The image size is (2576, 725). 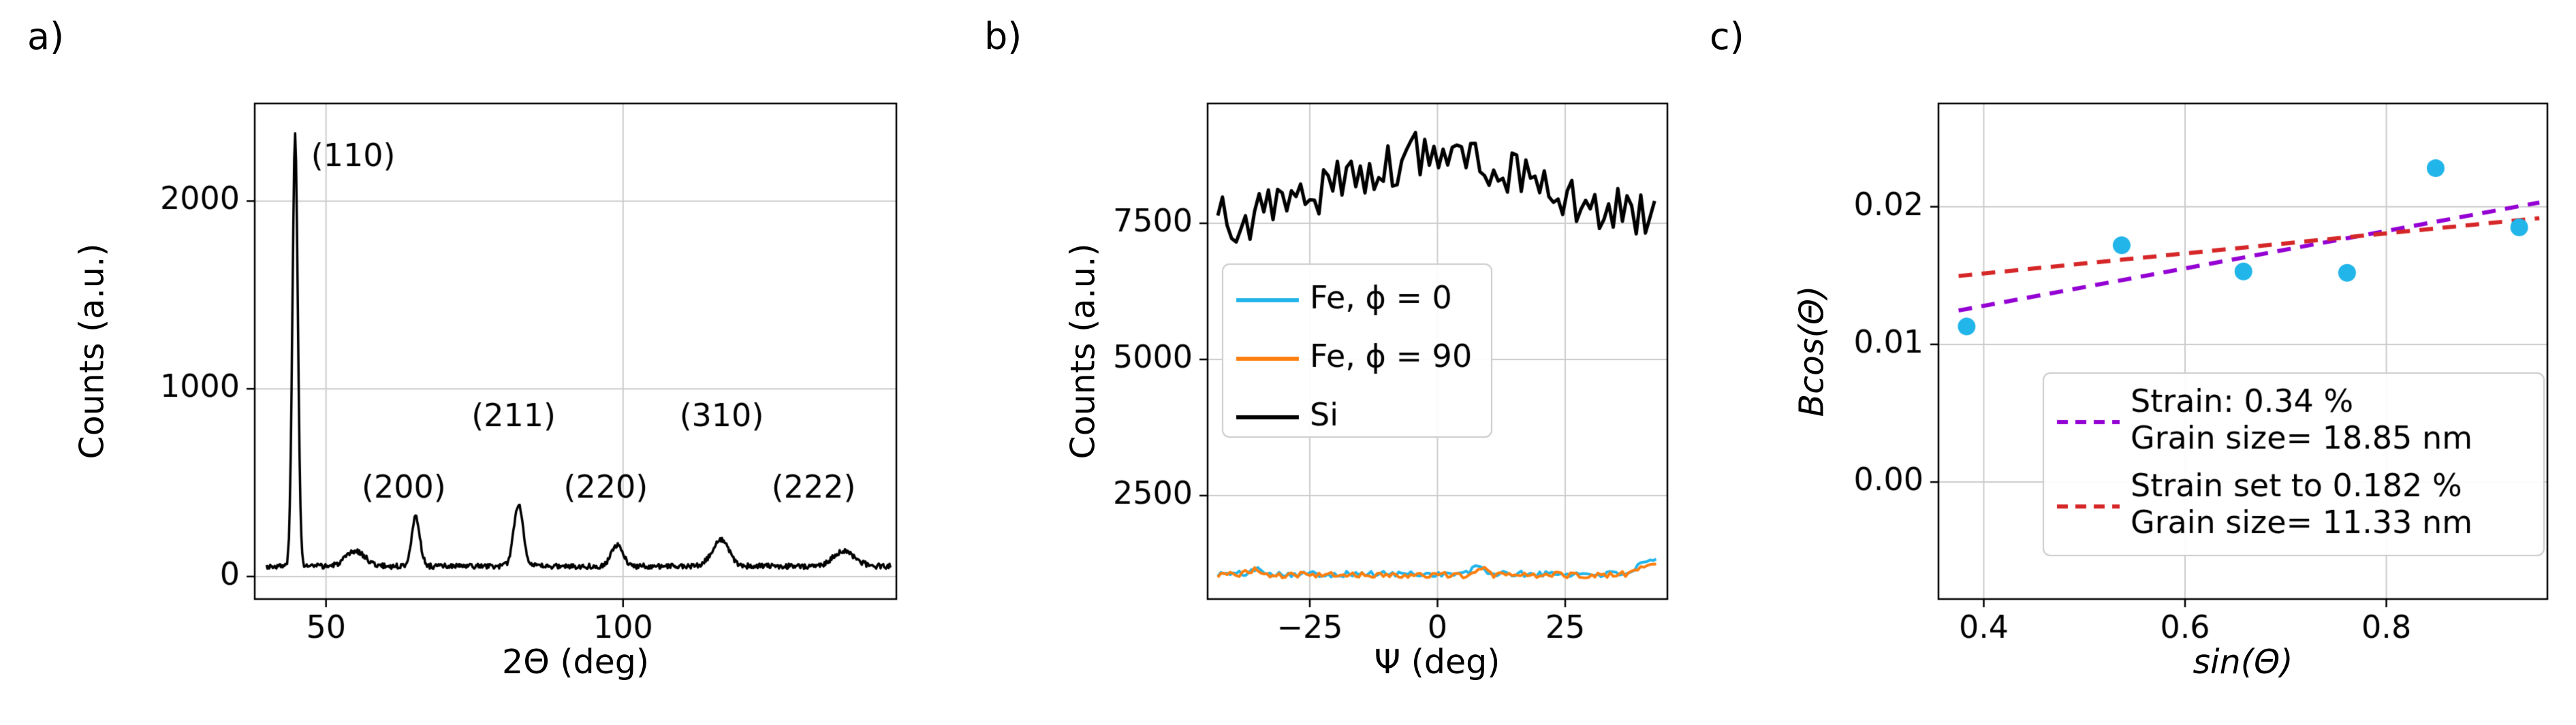 What do you see at coordinates (575, 662) in the screenshot?
I see `panel-a-x-axis-title: 2Θ (deg)` at bounding box center [575, 662].